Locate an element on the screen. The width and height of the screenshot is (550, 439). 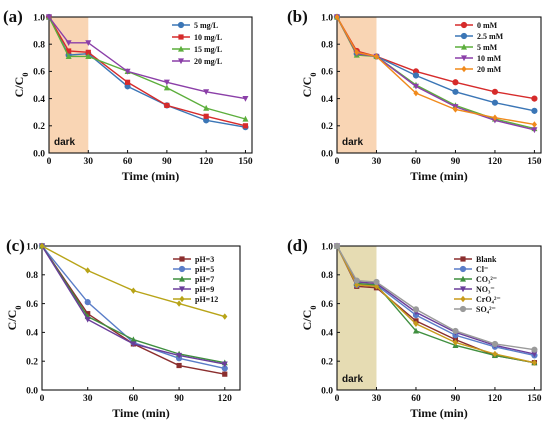
x-axis-title: Time (min) is located at coordinates (140, 413).